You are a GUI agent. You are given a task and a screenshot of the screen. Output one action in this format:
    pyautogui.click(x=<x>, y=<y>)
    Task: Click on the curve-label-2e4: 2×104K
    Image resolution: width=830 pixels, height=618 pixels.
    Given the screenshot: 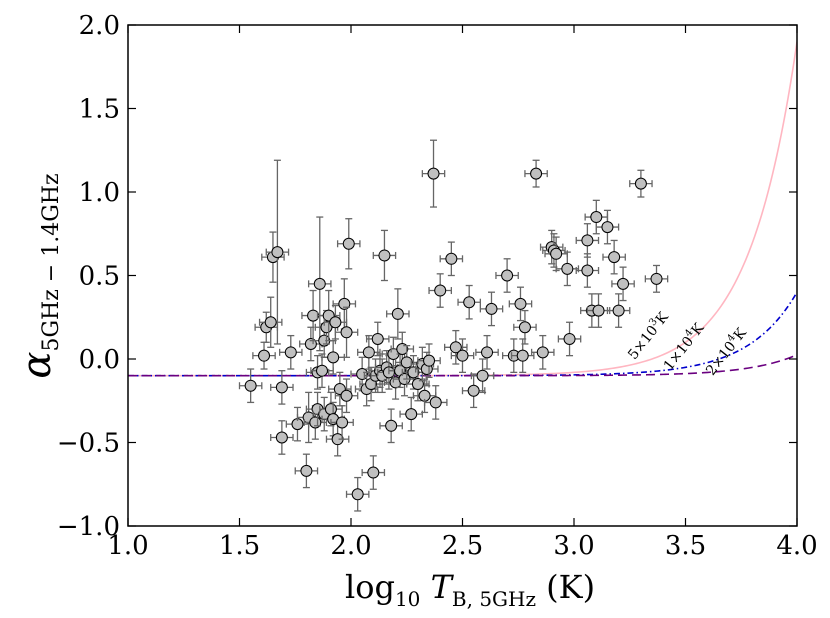 What is the action you would take?
    pyautogui.click(x=726, y=351)
    